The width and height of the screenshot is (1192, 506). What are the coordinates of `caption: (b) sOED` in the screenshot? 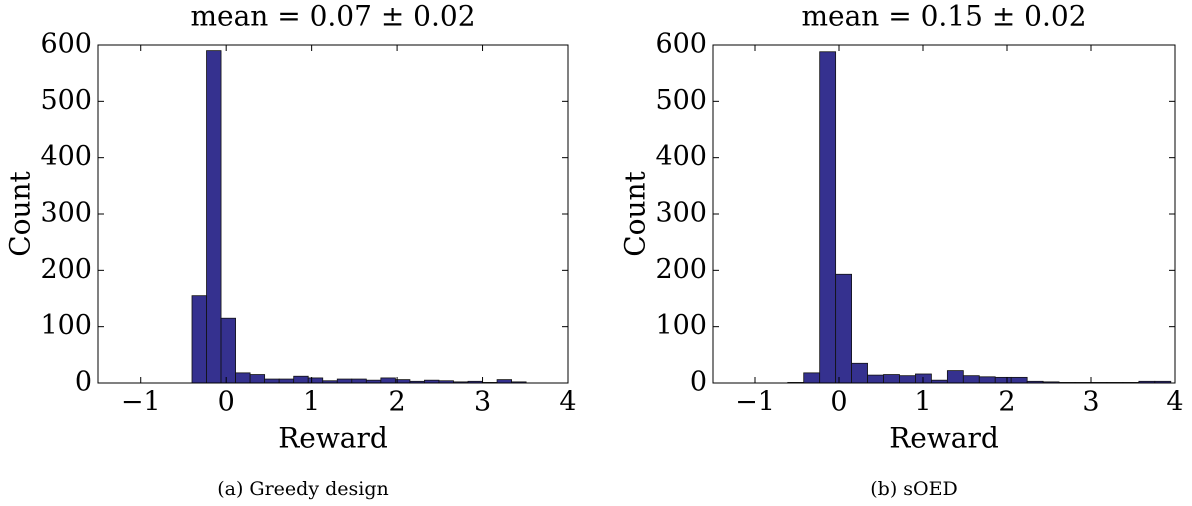 It's located at (913, 489).